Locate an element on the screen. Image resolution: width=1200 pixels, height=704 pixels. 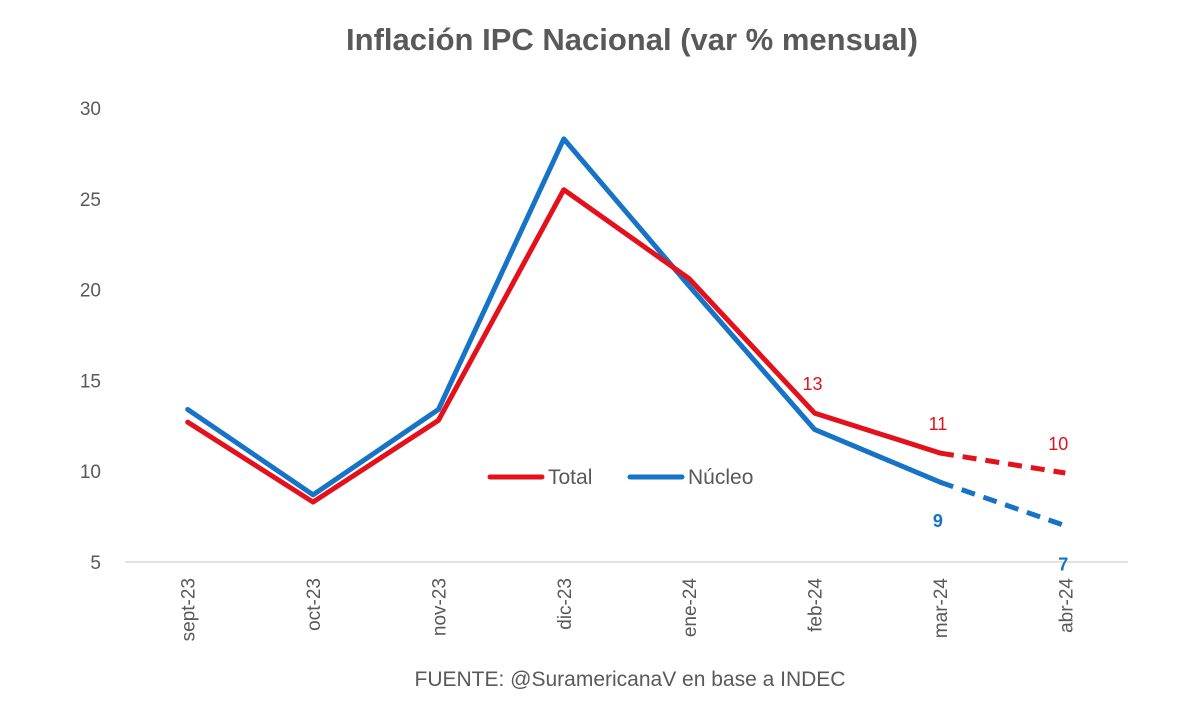
source-note: FUENTE: @SuramericanaV en base a INDEC is located at coordinates (630, 679).